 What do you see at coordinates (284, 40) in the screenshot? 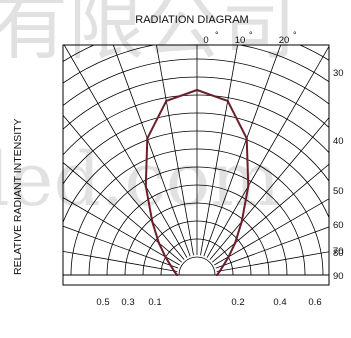
I see `angle-tick-label: 20` at bounding box center [284, 40].